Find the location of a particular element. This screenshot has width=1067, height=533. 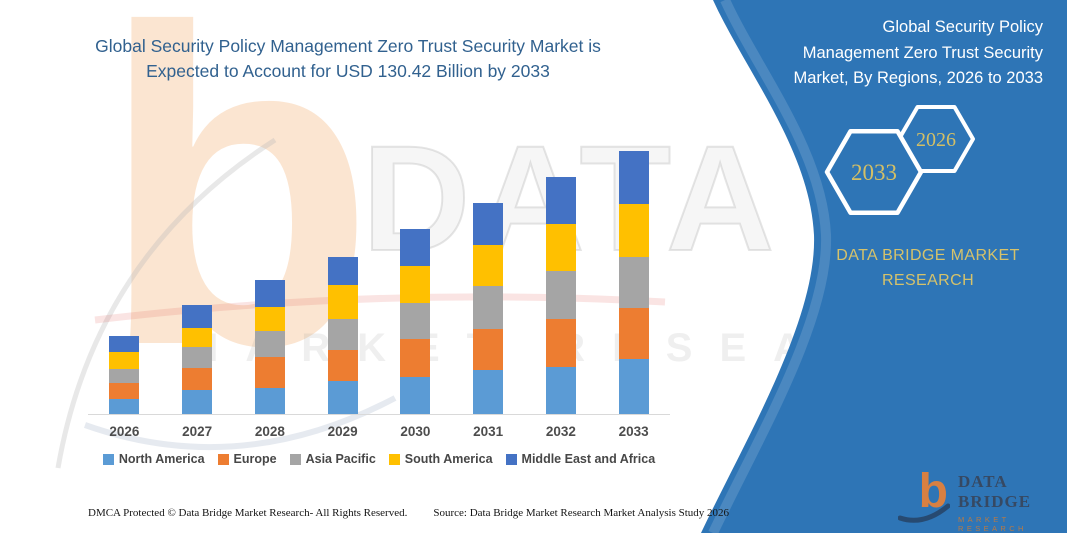

stacked-bar-2028 is located at coordinates (269, 347).